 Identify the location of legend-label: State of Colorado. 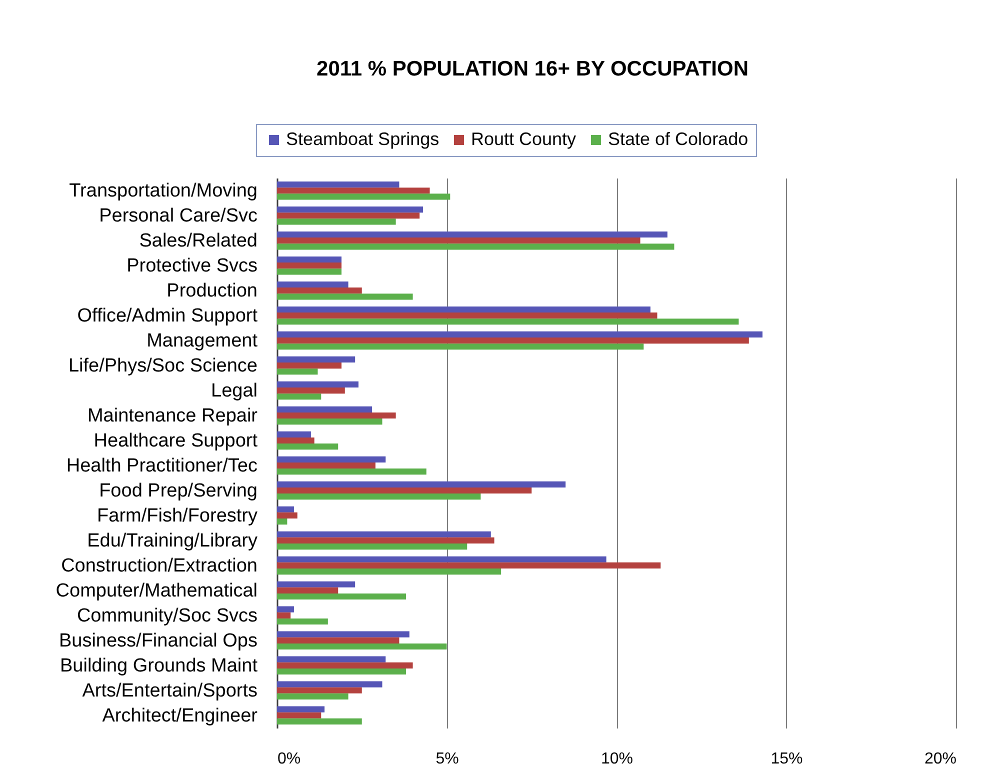
(678, 139).